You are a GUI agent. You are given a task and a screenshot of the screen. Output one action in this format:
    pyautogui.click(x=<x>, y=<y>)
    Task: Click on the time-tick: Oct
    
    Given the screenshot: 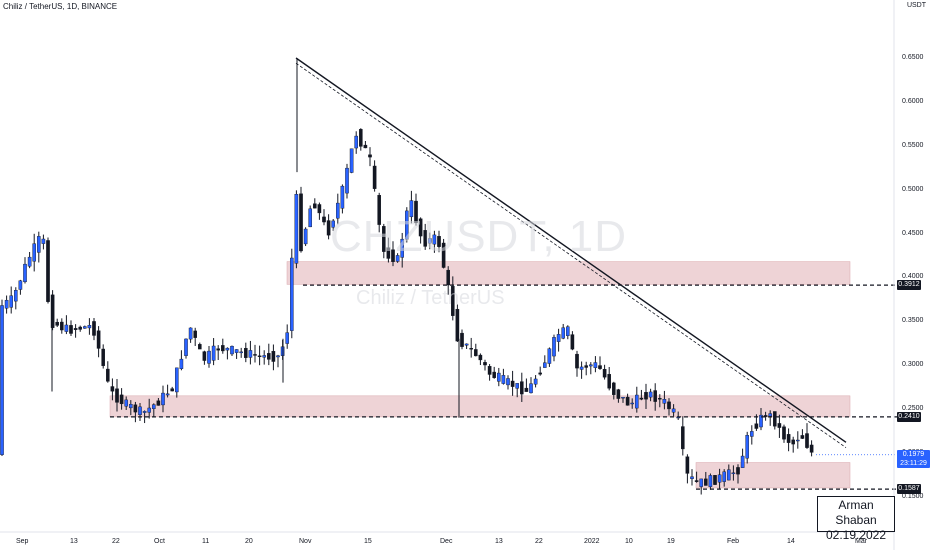 What is the action you would take?
    pyautogui.click(x=159, y=541)
    